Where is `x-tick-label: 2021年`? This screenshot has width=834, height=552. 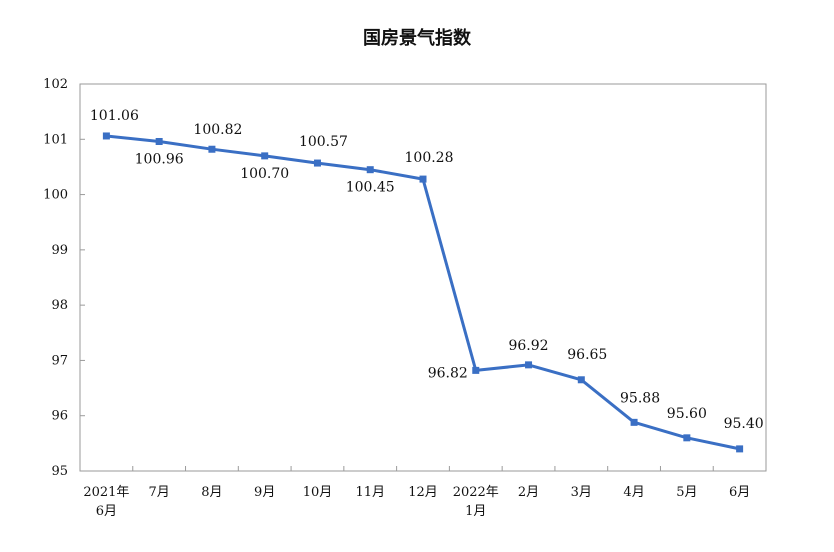 x-tick-label: 2021年 is located at coordinates (106, 492).